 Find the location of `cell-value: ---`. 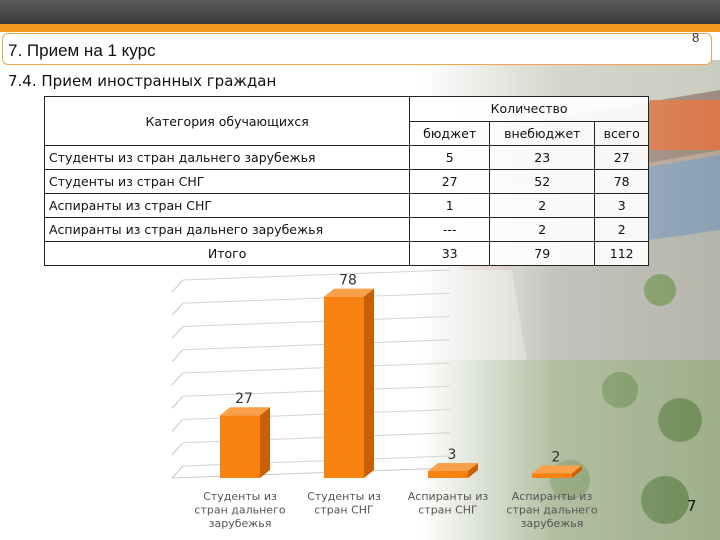

cell-value: --- is located at coordinates (450, 229).